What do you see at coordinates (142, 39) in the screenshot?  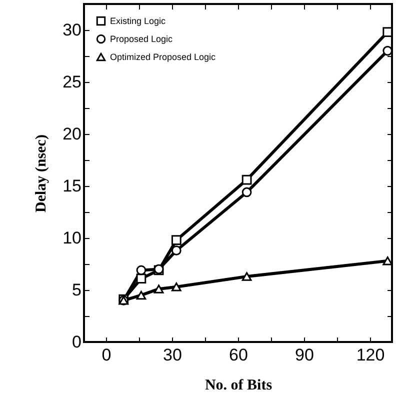 I see `legend-label: Proposed Logic` at bounding box center [142, 39].